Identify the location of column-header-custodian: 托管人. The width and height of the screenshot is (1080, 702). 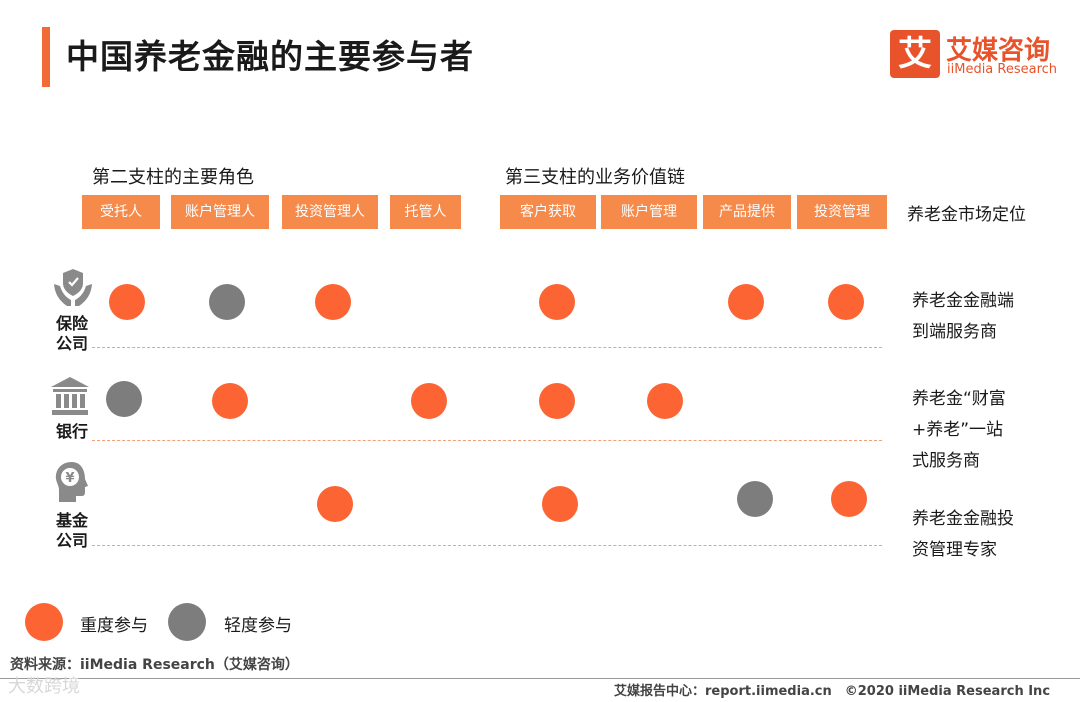
(425, 212).